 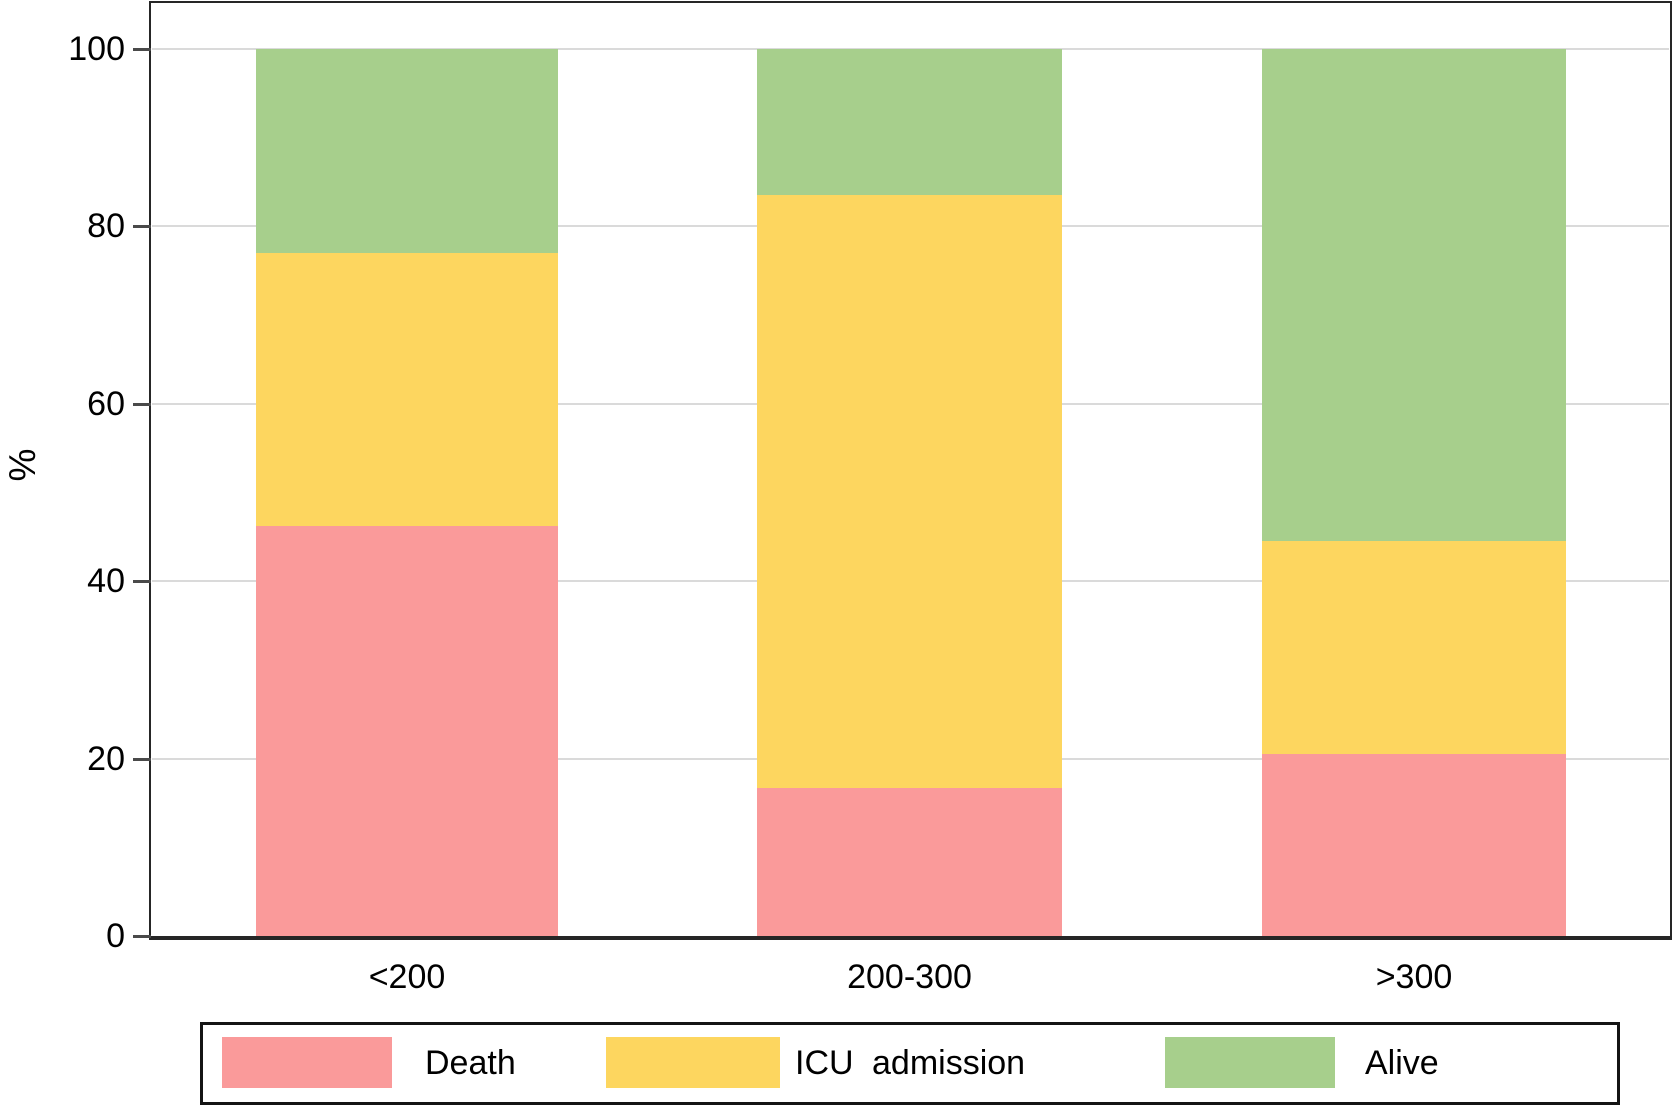 I want to click on x-tick-label-2: 200-300, so click(x=909, y=977).